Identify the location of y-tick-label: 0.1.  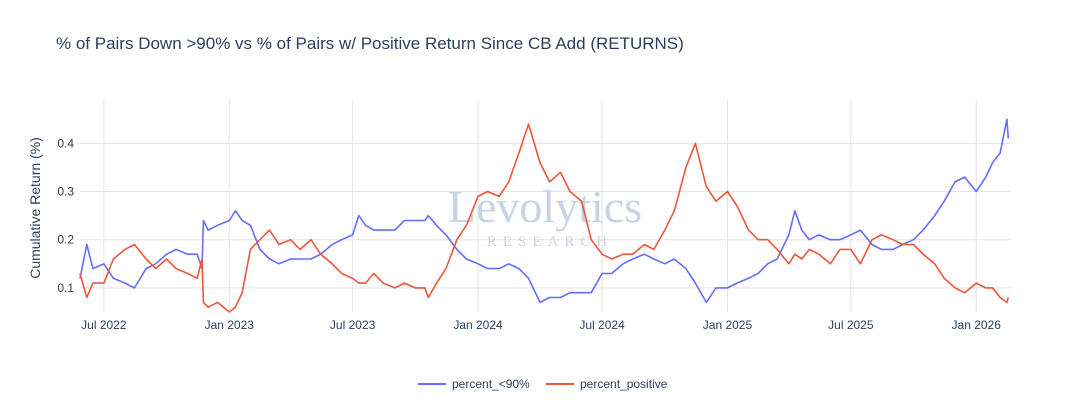
(65, 288).